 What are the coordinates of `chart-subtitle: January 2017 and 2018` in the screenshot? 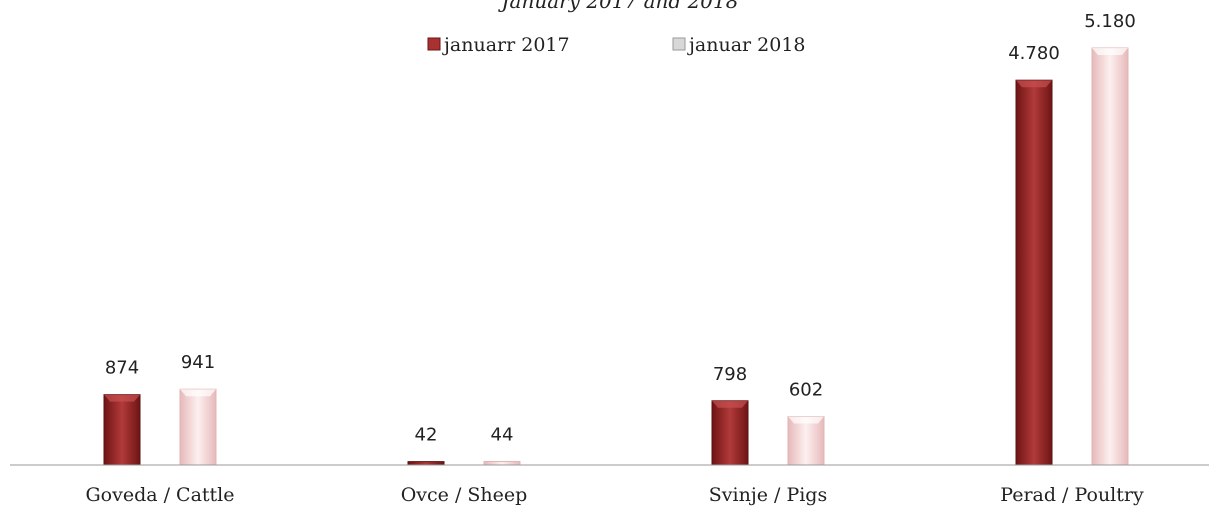 It's located at (618, 6).